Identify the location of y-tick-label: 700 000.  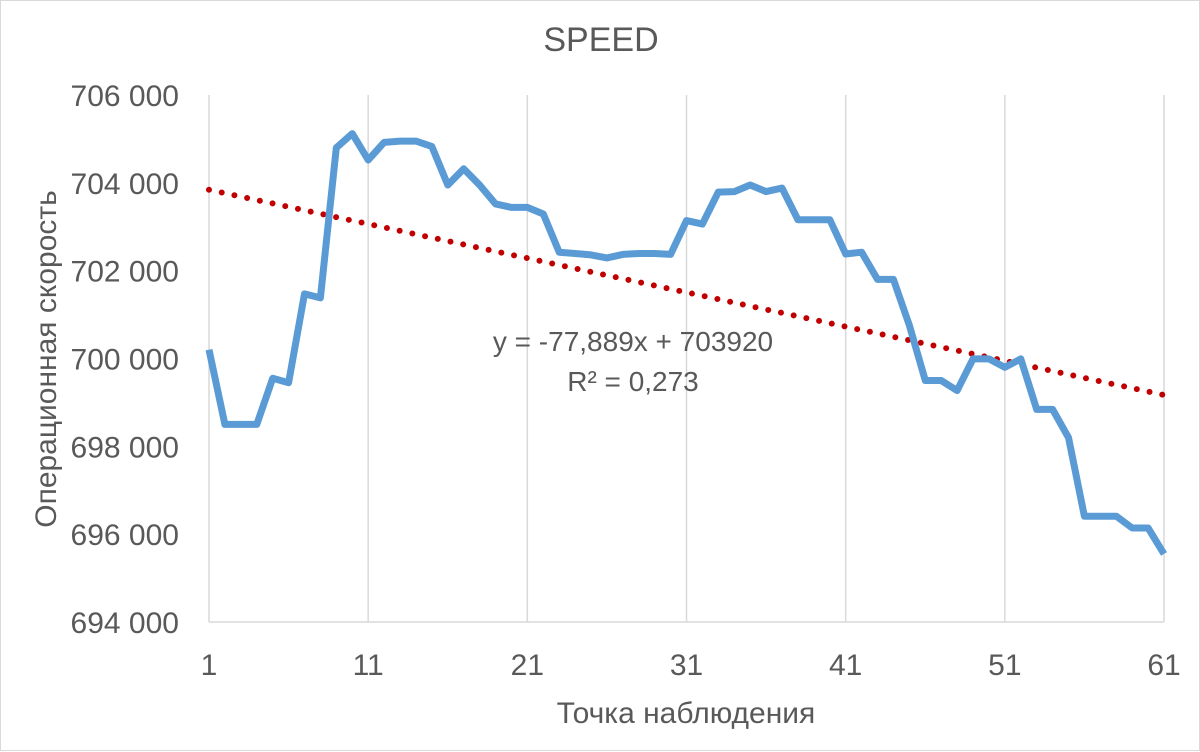
(125, 360).